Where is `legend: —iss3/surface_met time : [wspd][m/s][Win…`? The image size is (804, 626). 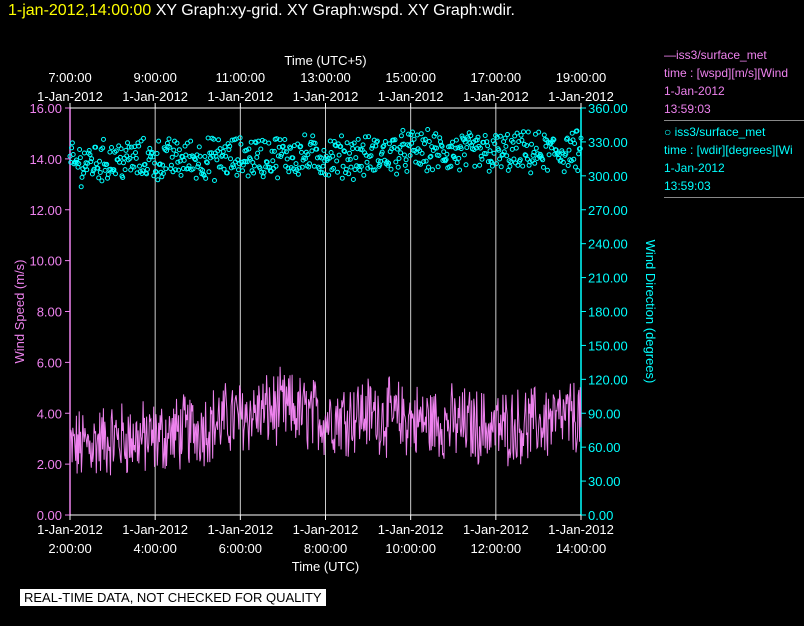
legend: —iss3/surface_met time : [wspd][m/s][Win… is located at coordinates (734, 123).